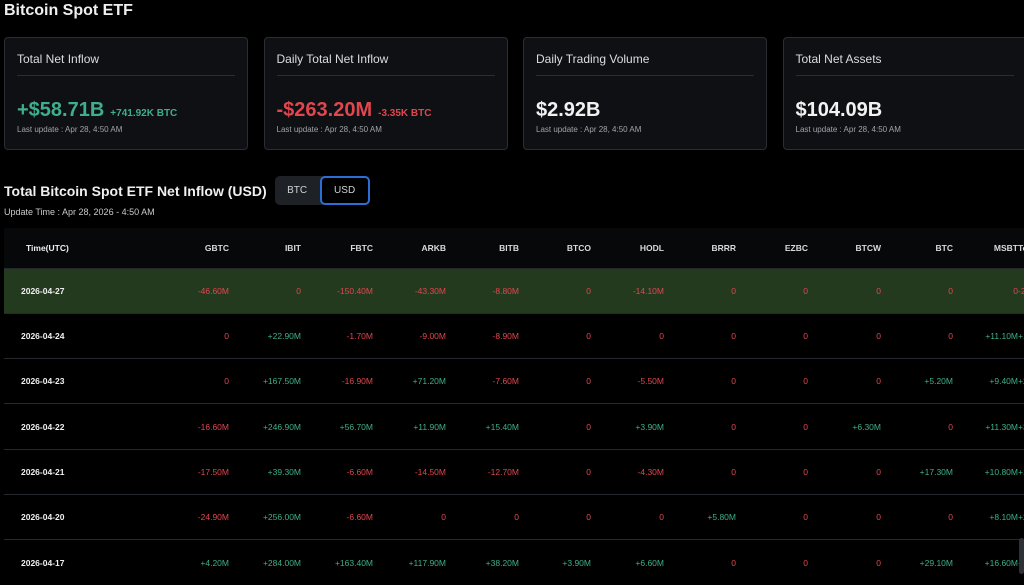 This screenshot has width=1024, height=585. I want to click on flow-cell: +17.30M, so click(917, 471).